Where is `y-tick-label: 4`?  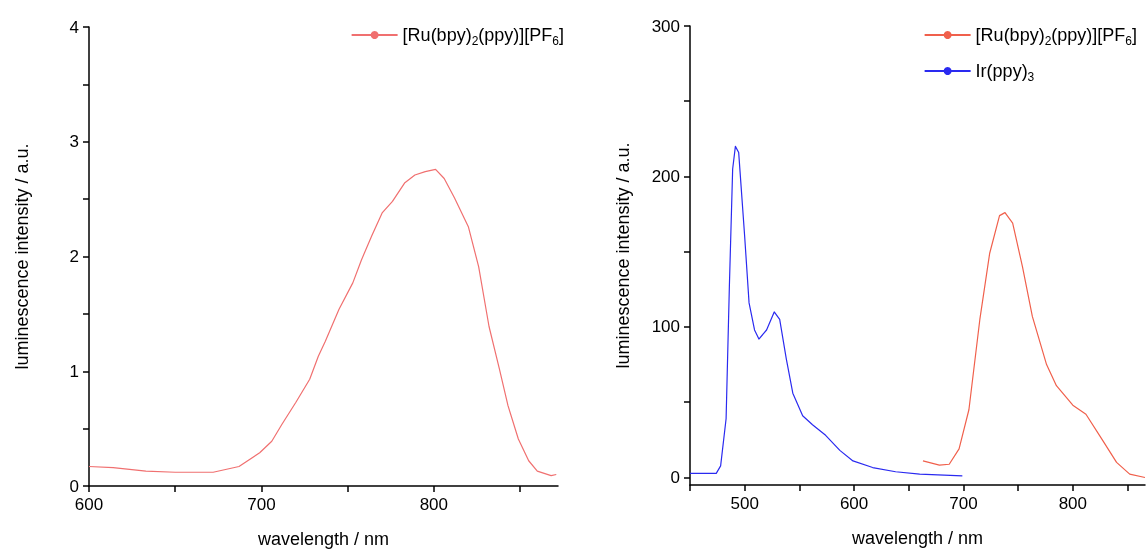
y-tick-label: 4 is located at coordinates (74, 27).